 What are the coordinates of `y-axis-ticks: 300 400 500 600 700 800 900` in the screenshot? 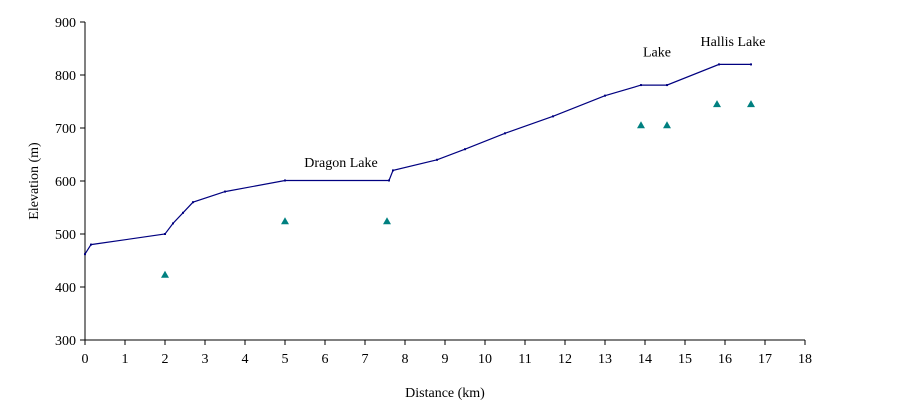 It's located at (70, 182).